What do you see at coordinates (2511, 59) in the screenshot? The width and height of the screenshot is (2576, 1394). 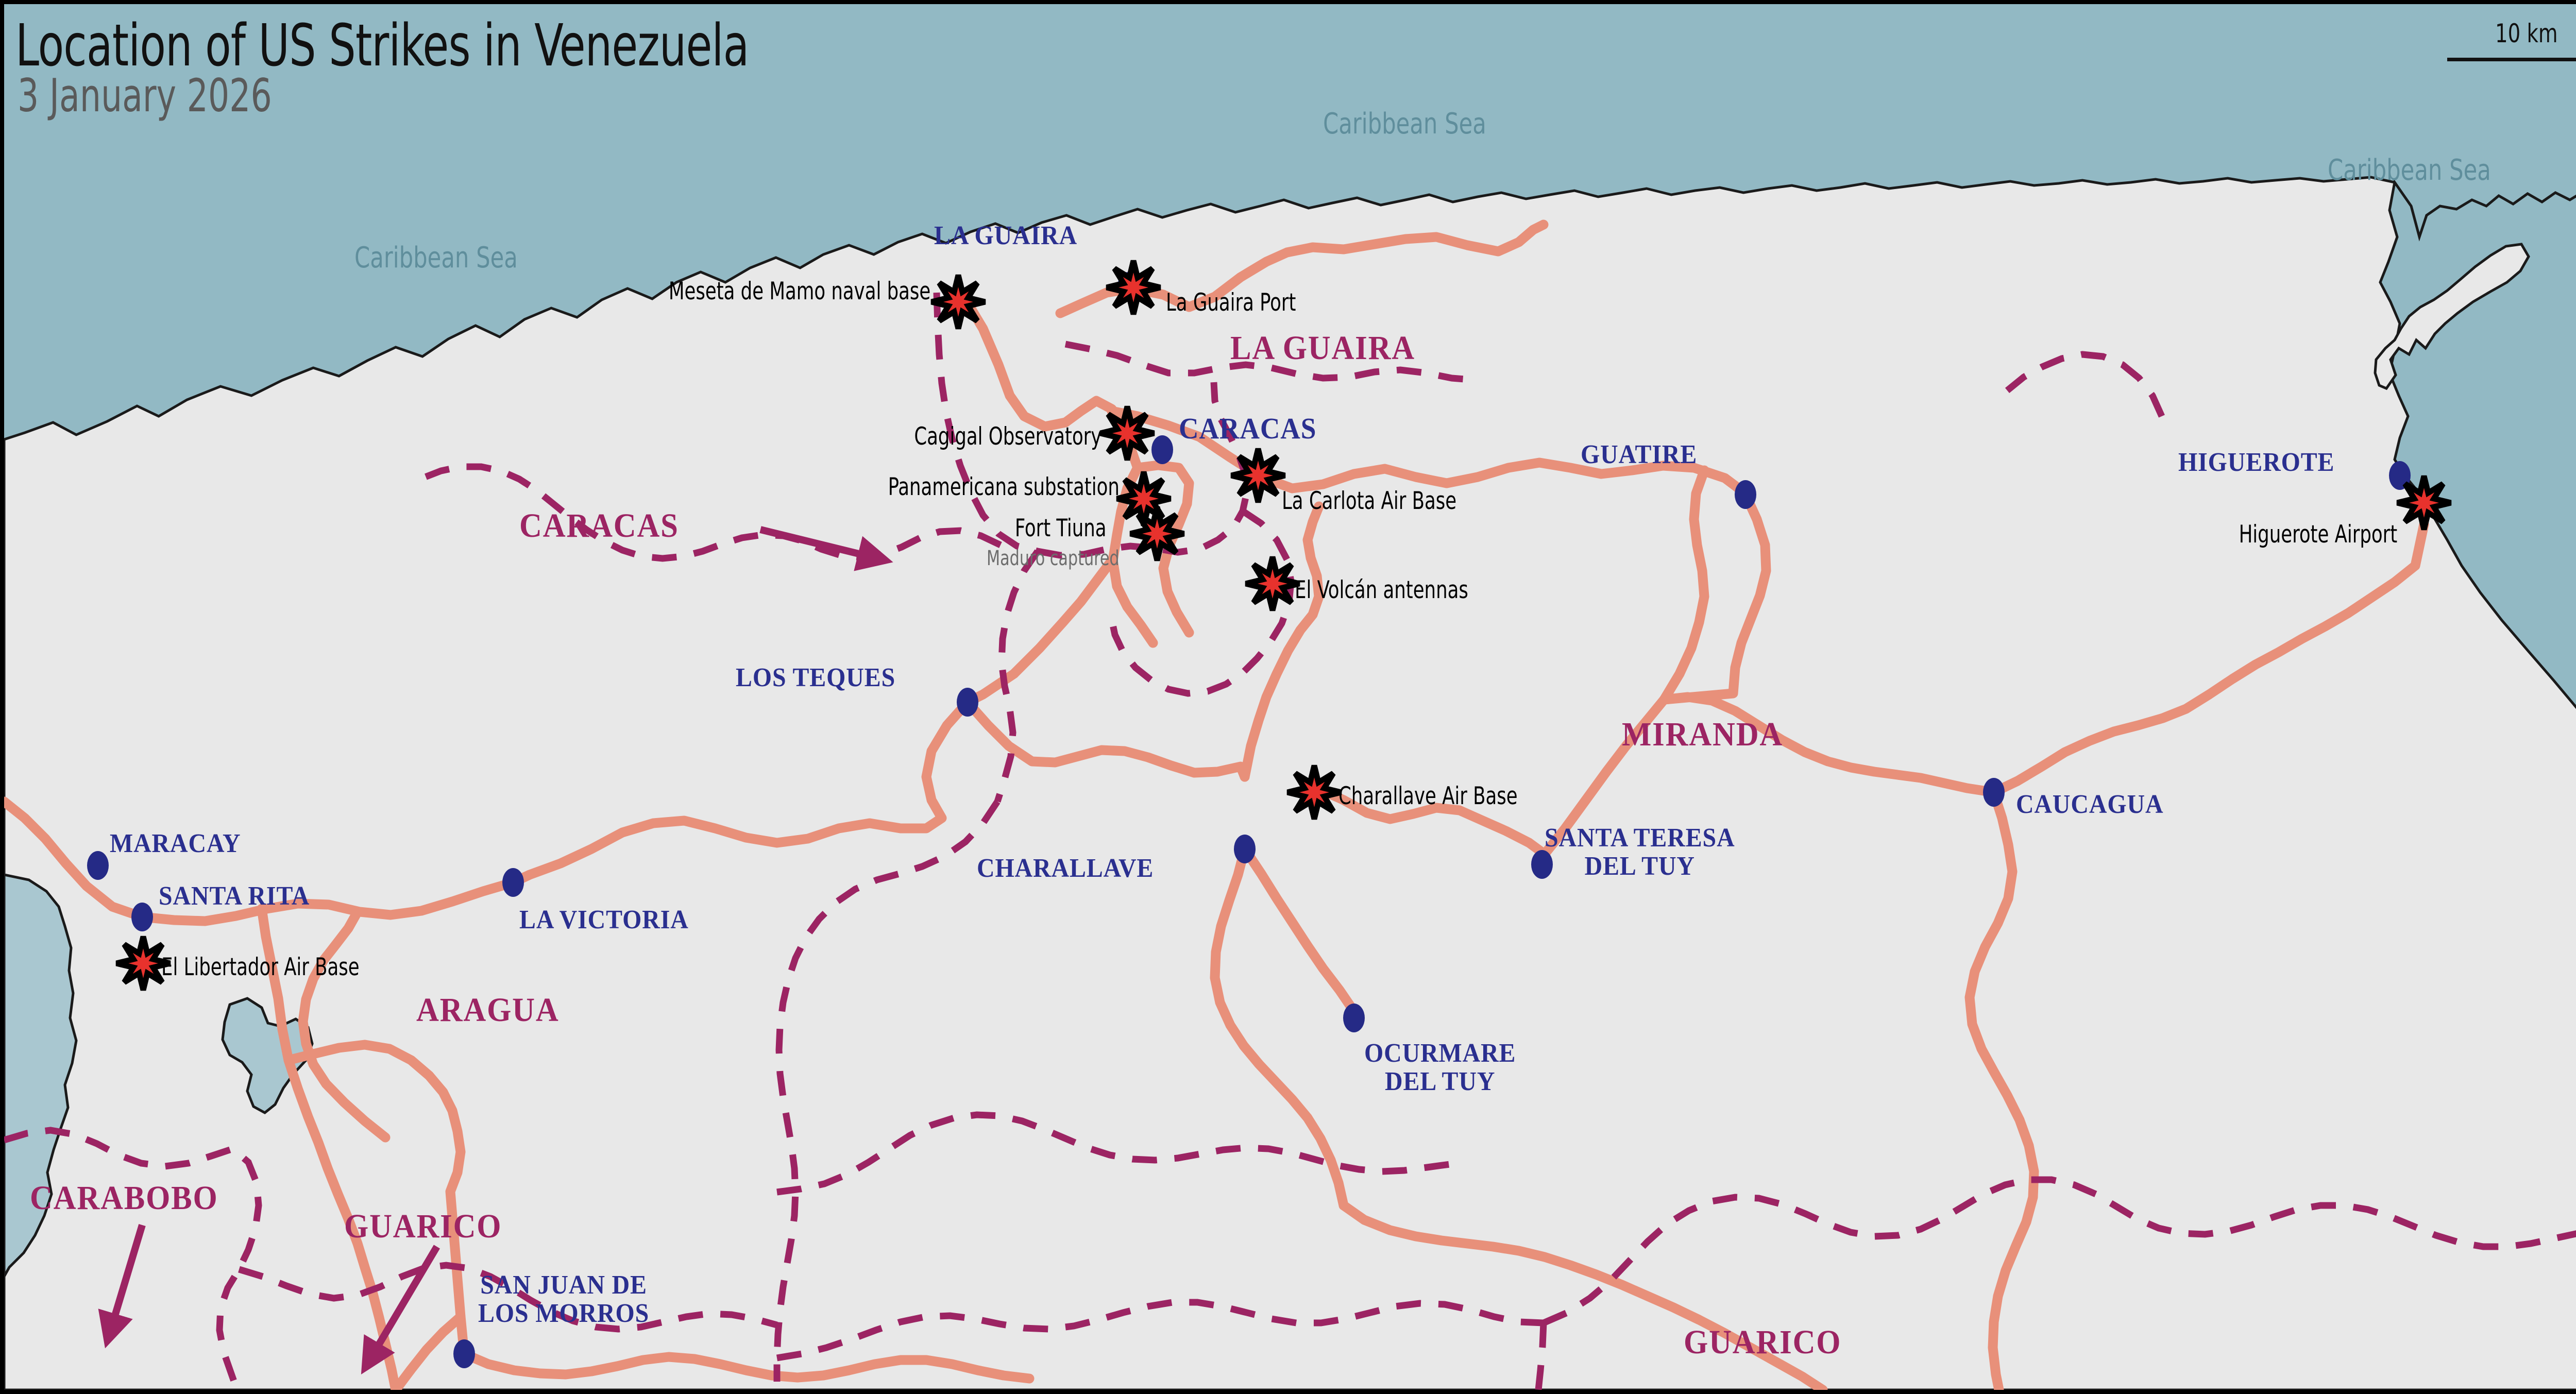 I see `scale-bar-line` at bounding box center [2511, 59].